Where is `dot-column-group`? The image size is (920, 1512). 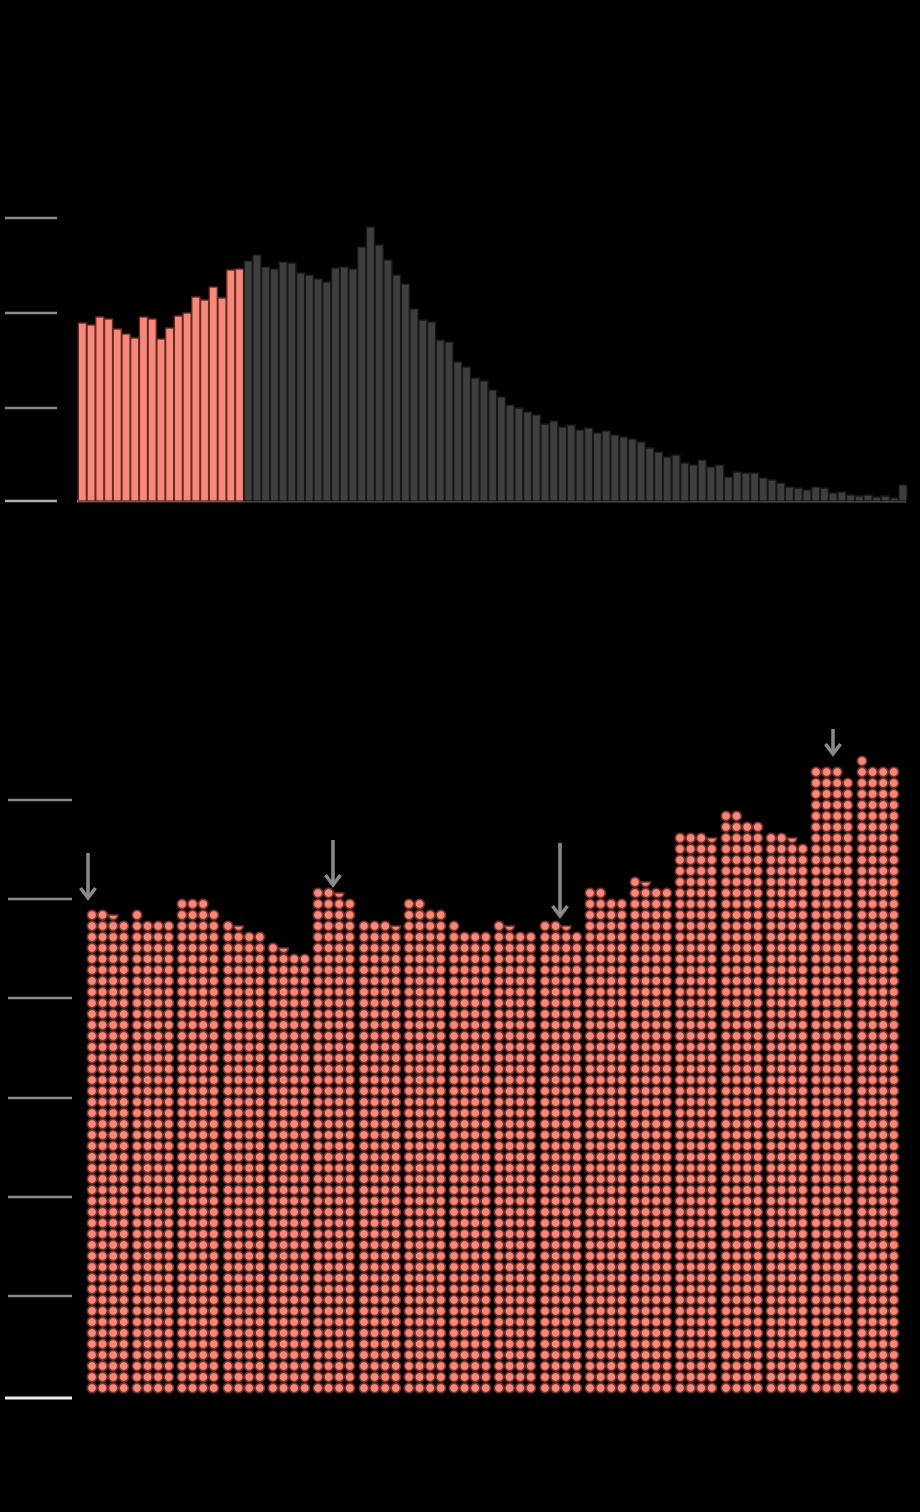 dot-column-group is located at coordinates (153, 1151).